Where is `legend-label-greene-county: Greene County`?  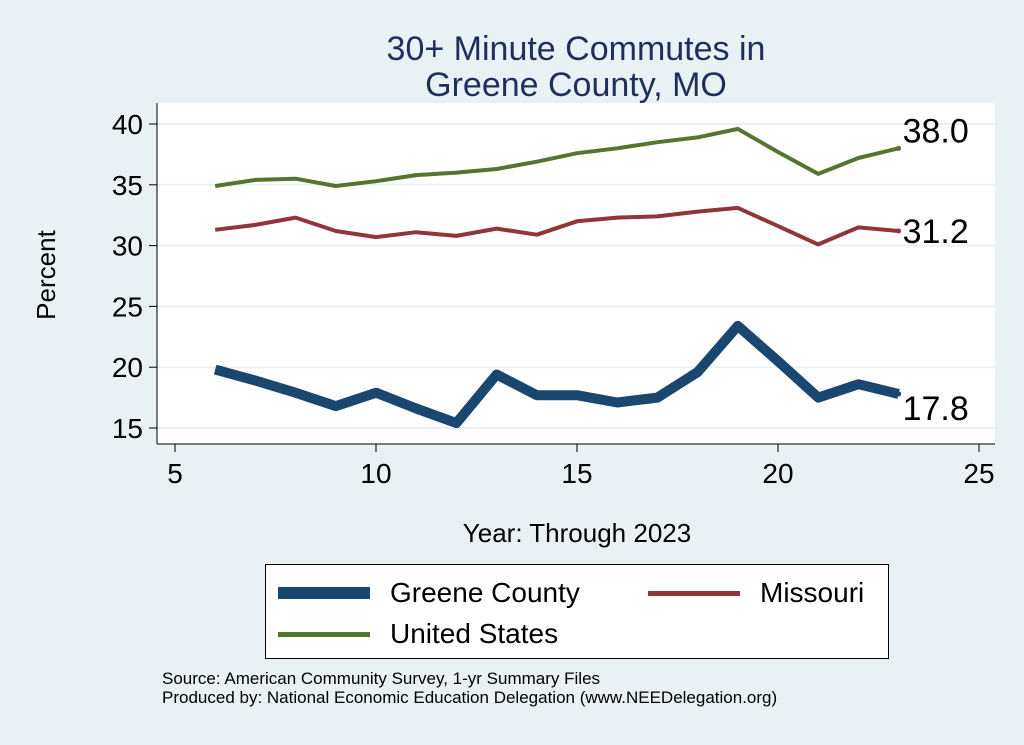 legend-label-greene-county: Greene County is located at coordinates (485, 592).